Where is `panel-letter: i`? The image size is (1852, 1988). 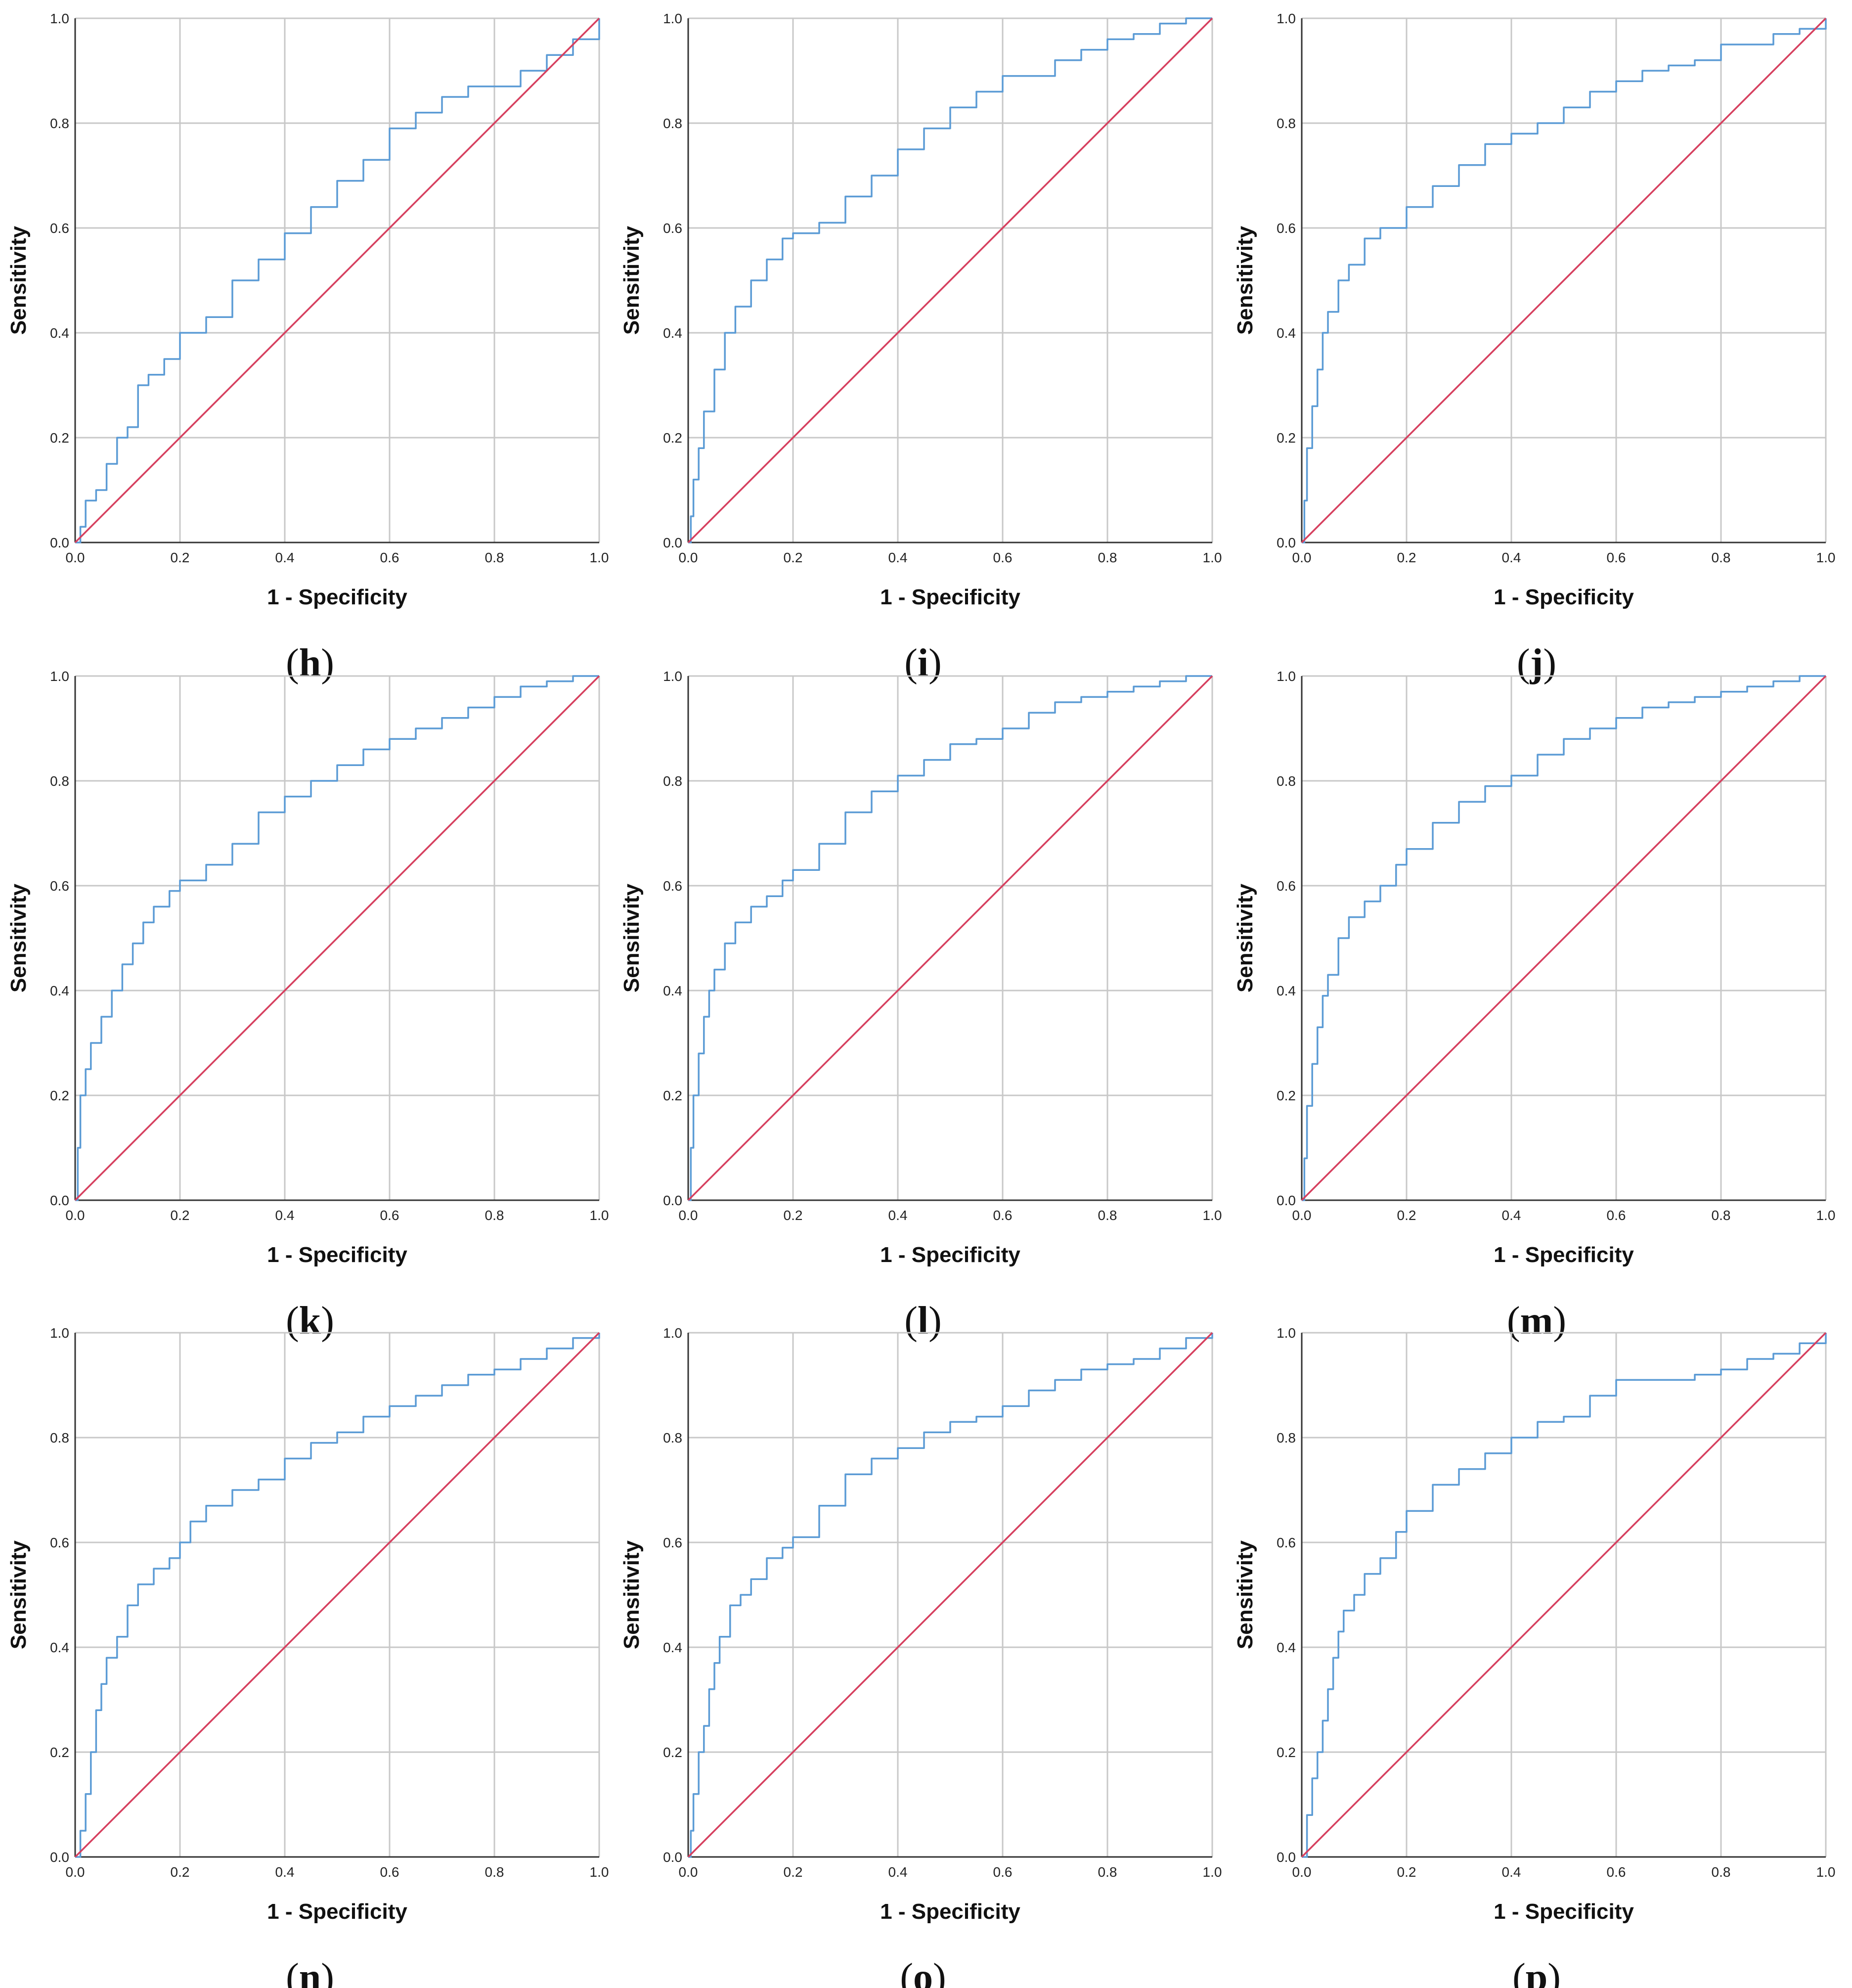
panel-letter: i is located at coordinates (923, 663).